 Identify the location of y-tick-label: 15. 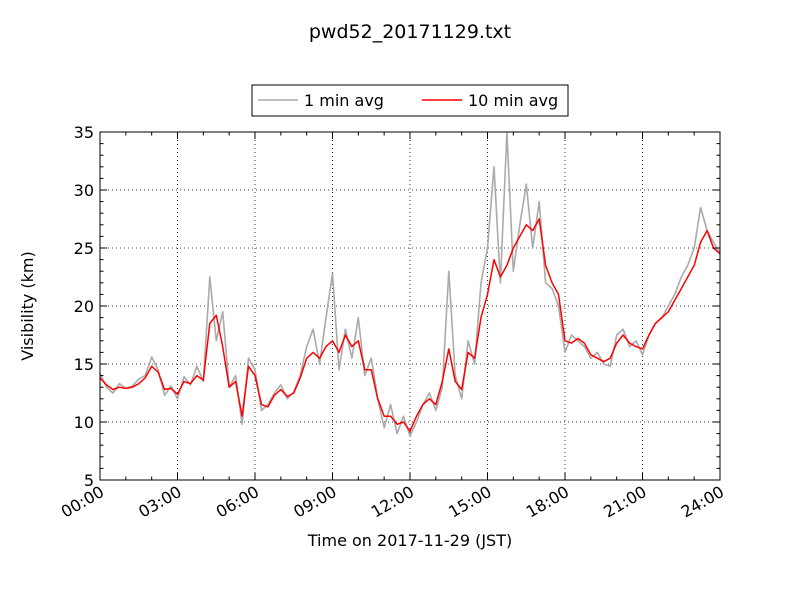
(84, 364).